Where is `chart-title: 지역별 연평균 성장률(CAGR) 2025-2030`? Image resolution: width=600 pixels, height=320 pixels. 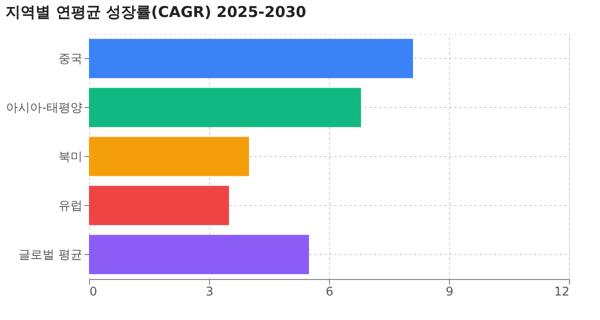
chart-title: 지역별 연평균 성장률(CAGR) 2025-2030 is located at coordinates (156, 12).